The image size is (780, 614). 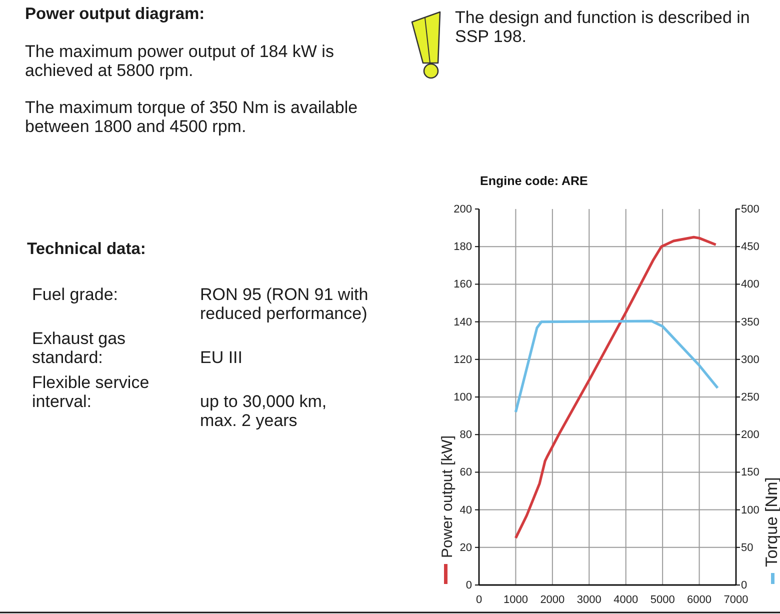 What do you see at coordinates (747, 548) in the screenshot?
I see `y2-tick-label: 50` at bounding box center [747, 548].